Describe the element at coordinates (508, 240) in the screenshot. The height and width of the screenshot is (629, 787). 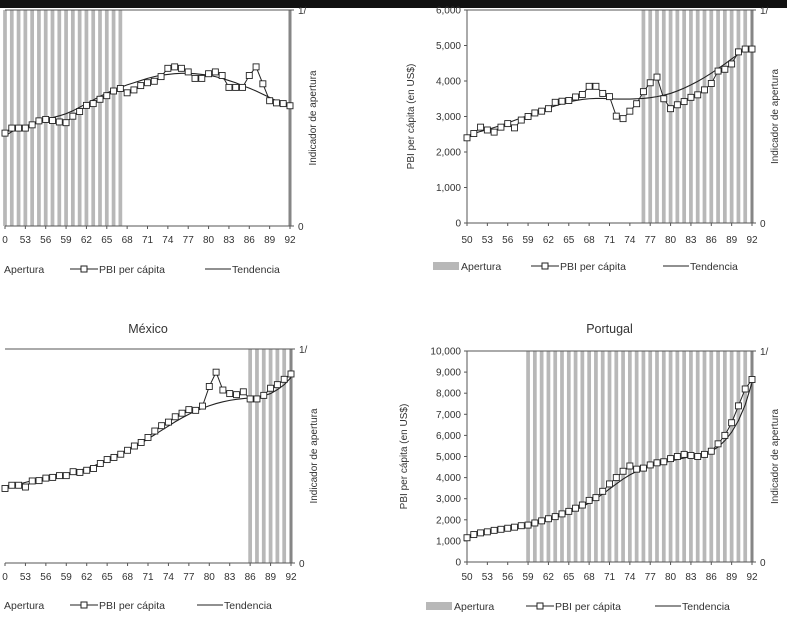
I see `x-tick-label: 56` at that location.